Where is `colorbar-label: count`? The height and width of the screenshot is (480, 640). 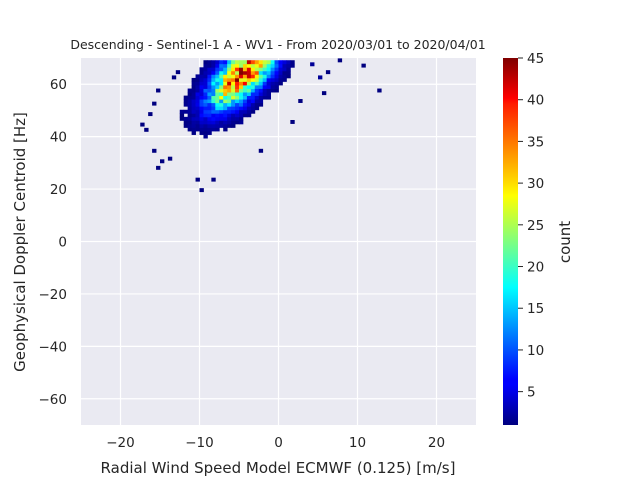
colorbar-label: count is located at coordinates (565, 242).